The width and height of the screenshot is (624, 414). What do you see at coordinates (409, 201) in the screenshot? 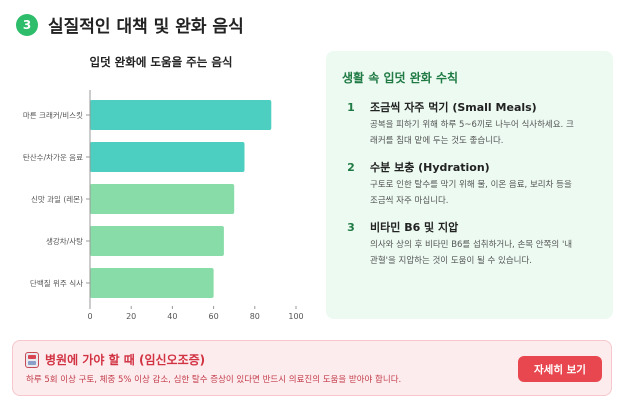
I see `tip-line: 조금씩 자주 마십니다.` at bounding box center [409, 201].